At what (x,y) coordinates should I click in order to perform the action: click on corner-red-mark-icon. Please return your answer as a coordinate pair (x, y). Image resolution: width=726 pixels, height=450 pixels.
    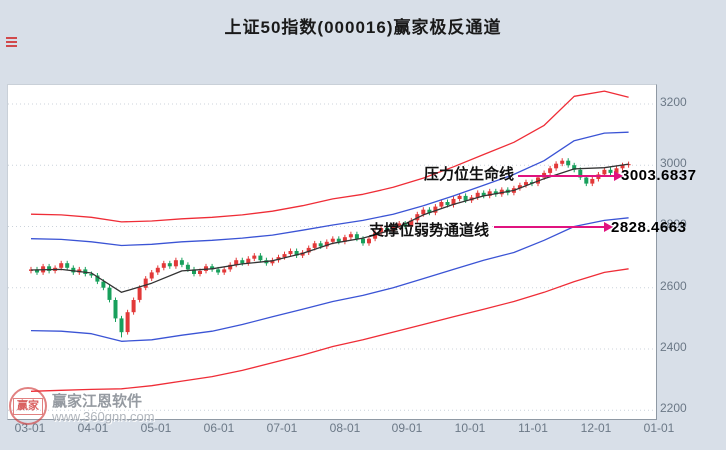
    Looking at the image, I should click on (11, 43).